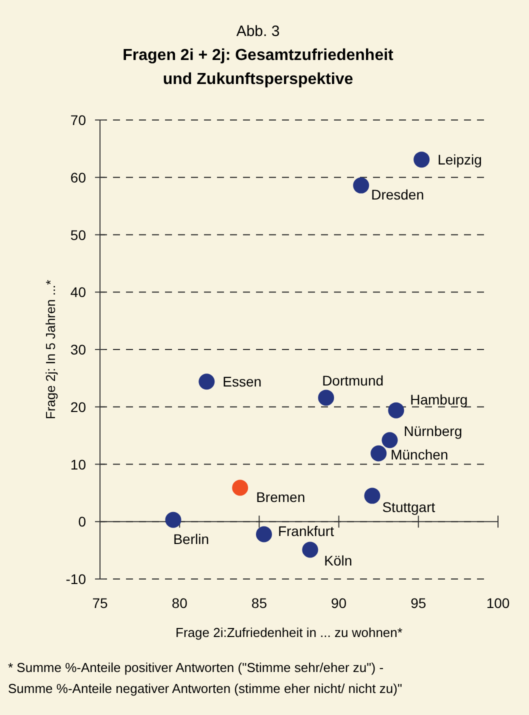 The width and height of the screenshot is (529, 715). Describe the element at coordinates (78, 350) in the screenshot. I see `y-tick-label: 30` at that location.